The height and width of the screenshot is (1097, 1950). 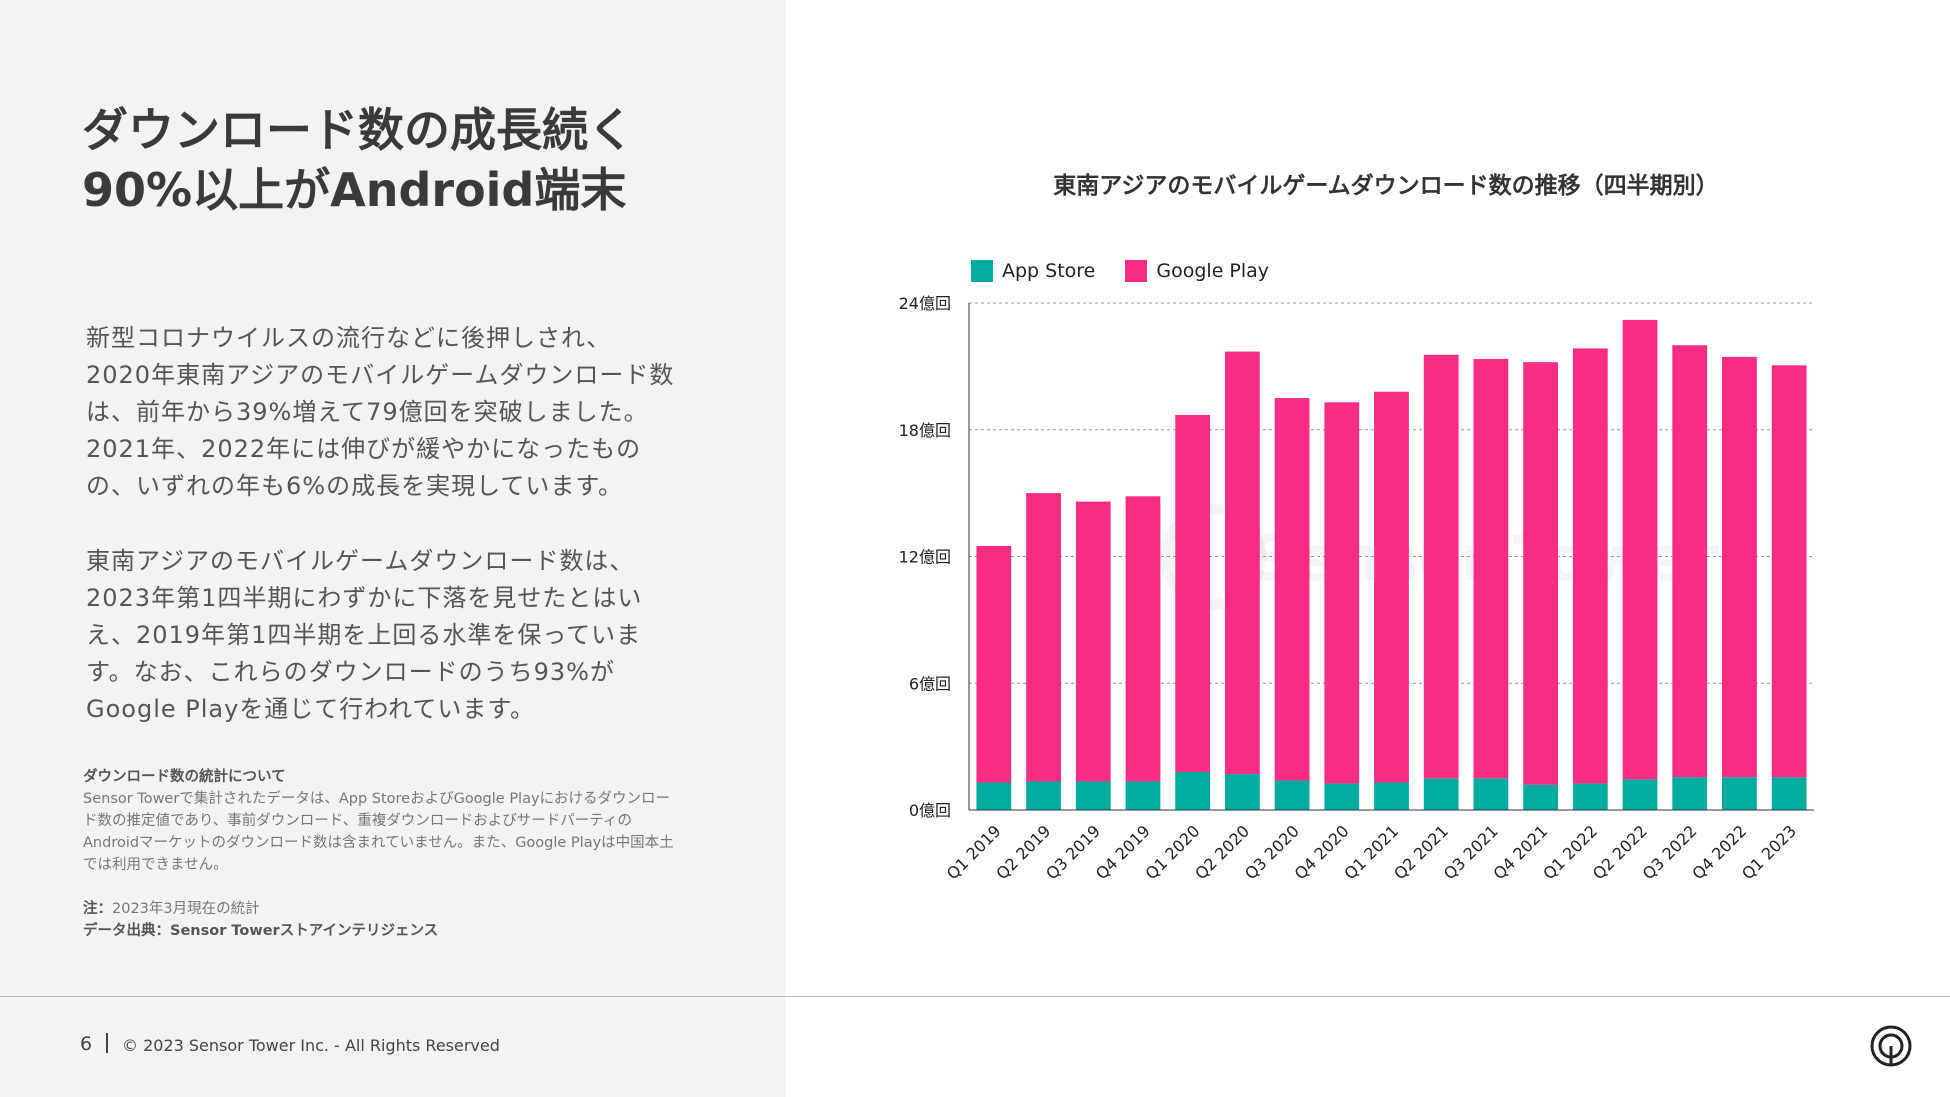 What do you see at coordinates (1049, 271) in the screenshot?
I see `legend-label: App Store` at bounding box center [1049, 271].